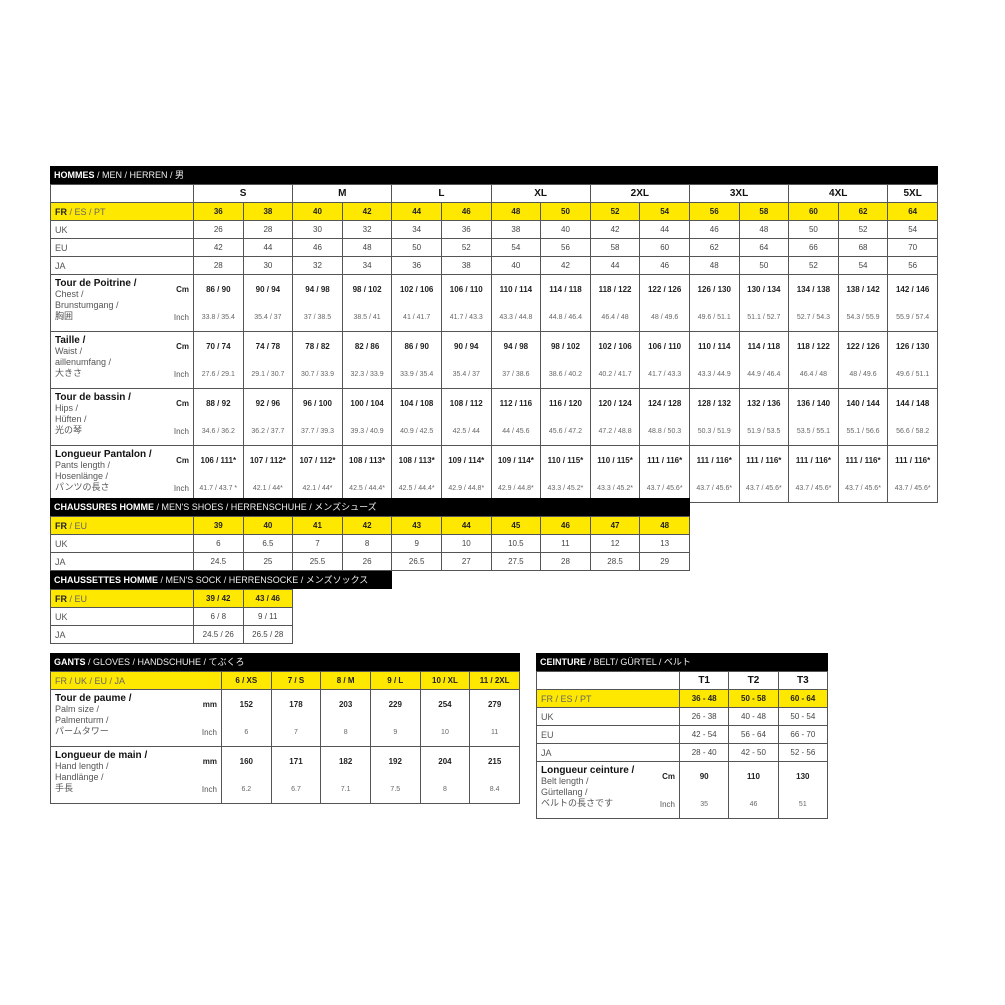 This screenshot has height=1005, width=1005. I want to click on measure-value: 98 / 102, so click(367, 289).